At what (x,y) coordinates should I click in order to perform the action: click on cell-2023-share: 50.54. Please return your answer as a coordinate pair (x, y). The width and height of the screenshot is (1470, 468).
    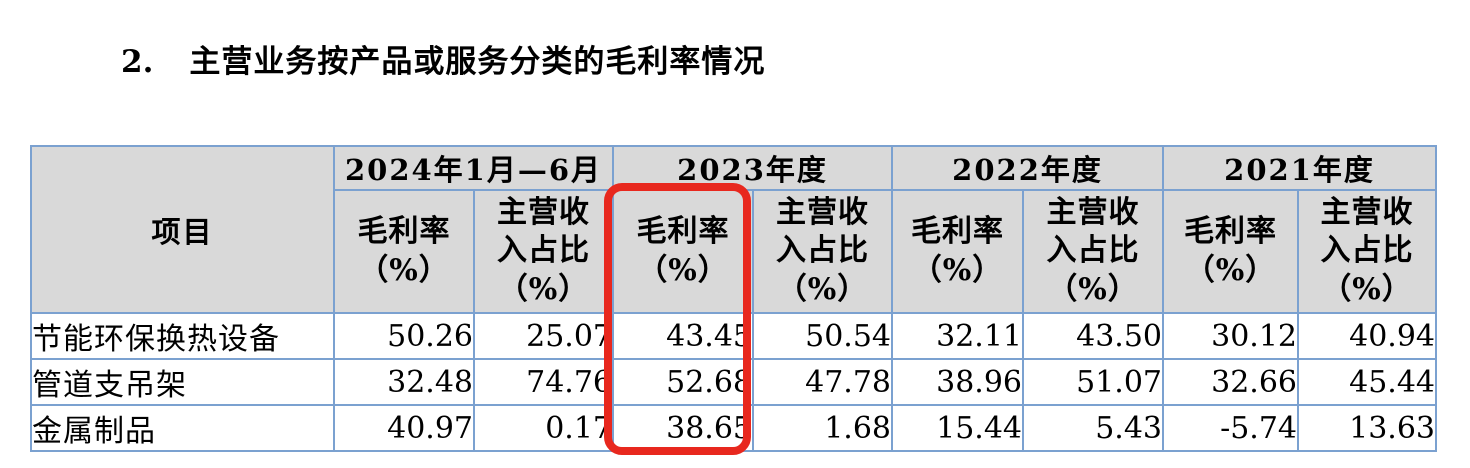
    Looking at the image, I should click on (823, 336).